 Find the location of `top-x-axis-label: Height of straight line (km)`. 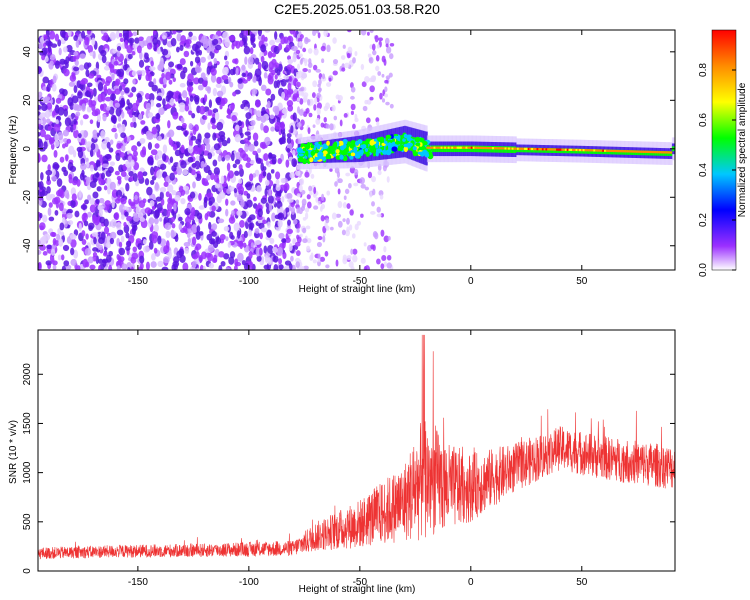

top-x-axis-label: Height of straight line (km) is located at coordinates (357, 289).